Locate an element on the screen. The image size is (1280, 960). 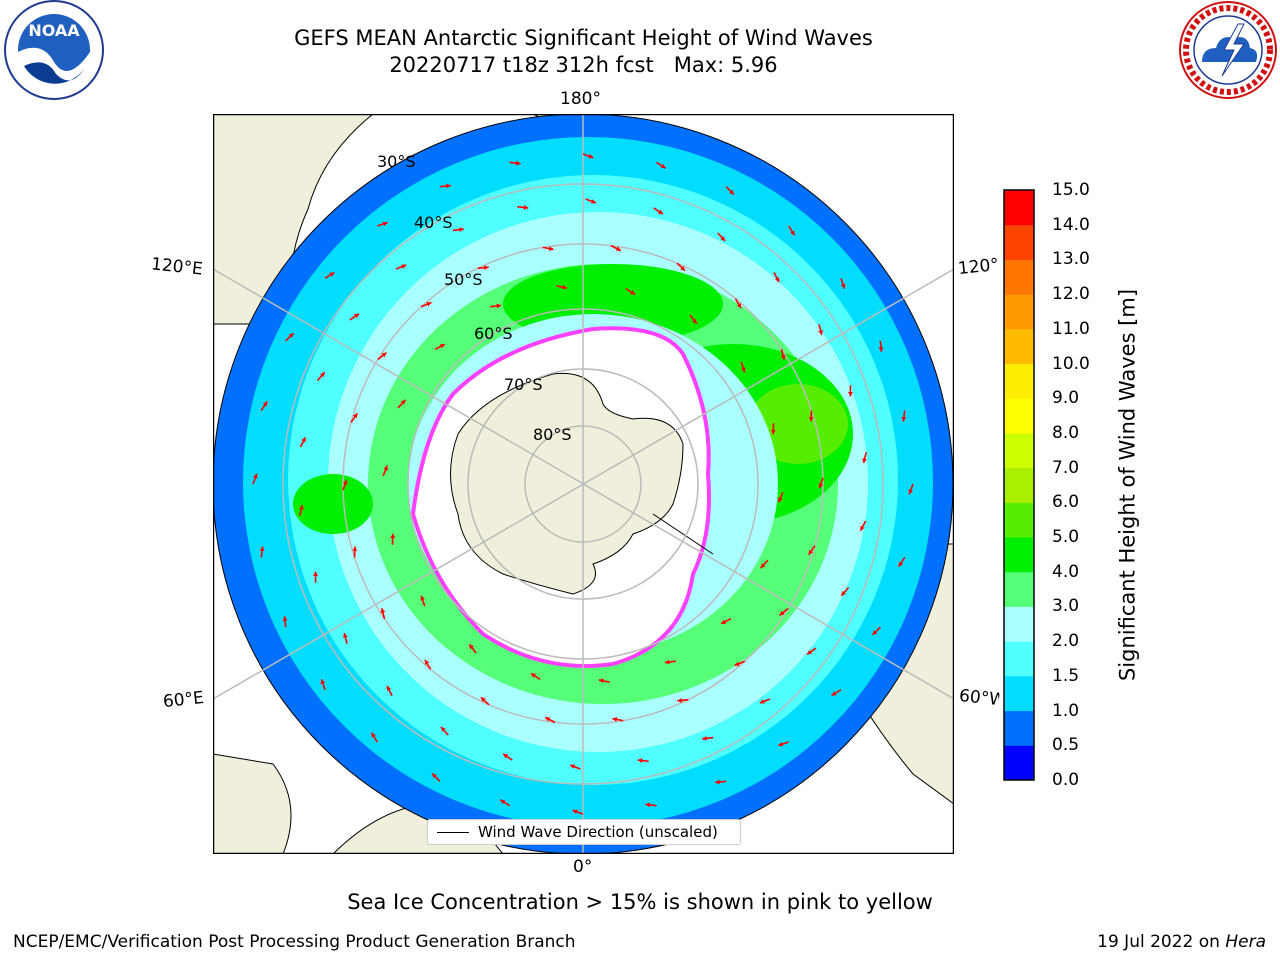
noaa-logo: NOAA is located at coordinates (54, 52).